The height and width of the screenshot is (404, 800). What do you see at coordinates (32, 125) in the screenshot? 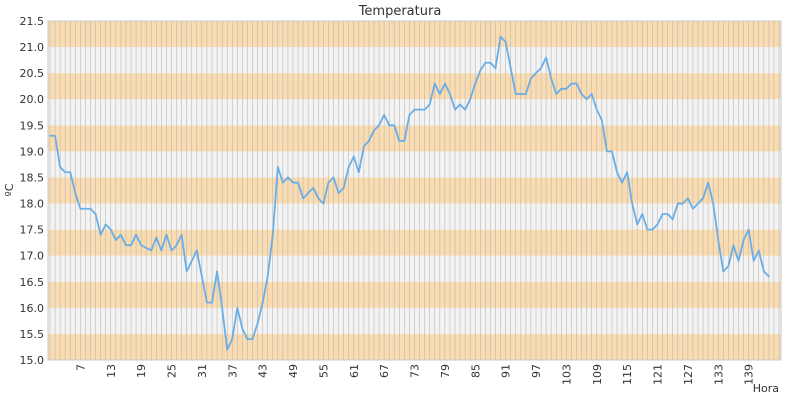
I see `y-tick-label: 19.5` at bounding box center [32, 125].